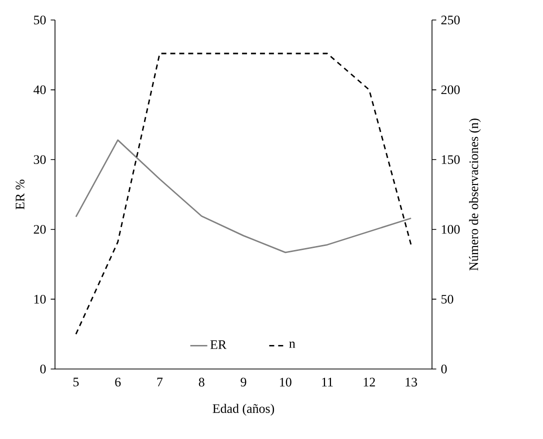 This screenshot has height=439, width=543. Describe the element at coordinates (369, 382) in the screenshot. I see `x-tick-label: 12` at that location.